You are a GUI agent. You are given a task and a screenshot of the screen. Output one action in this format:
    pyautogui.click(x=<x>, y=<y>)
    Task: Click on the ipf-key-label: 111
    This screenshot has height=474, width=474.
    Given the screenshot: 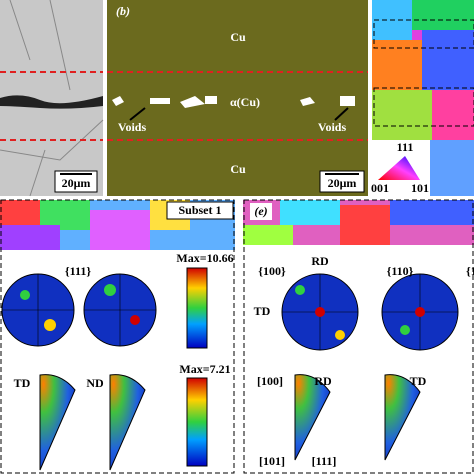 What is the action you would take?
    pyautogui.click(x=405, y=147)
    